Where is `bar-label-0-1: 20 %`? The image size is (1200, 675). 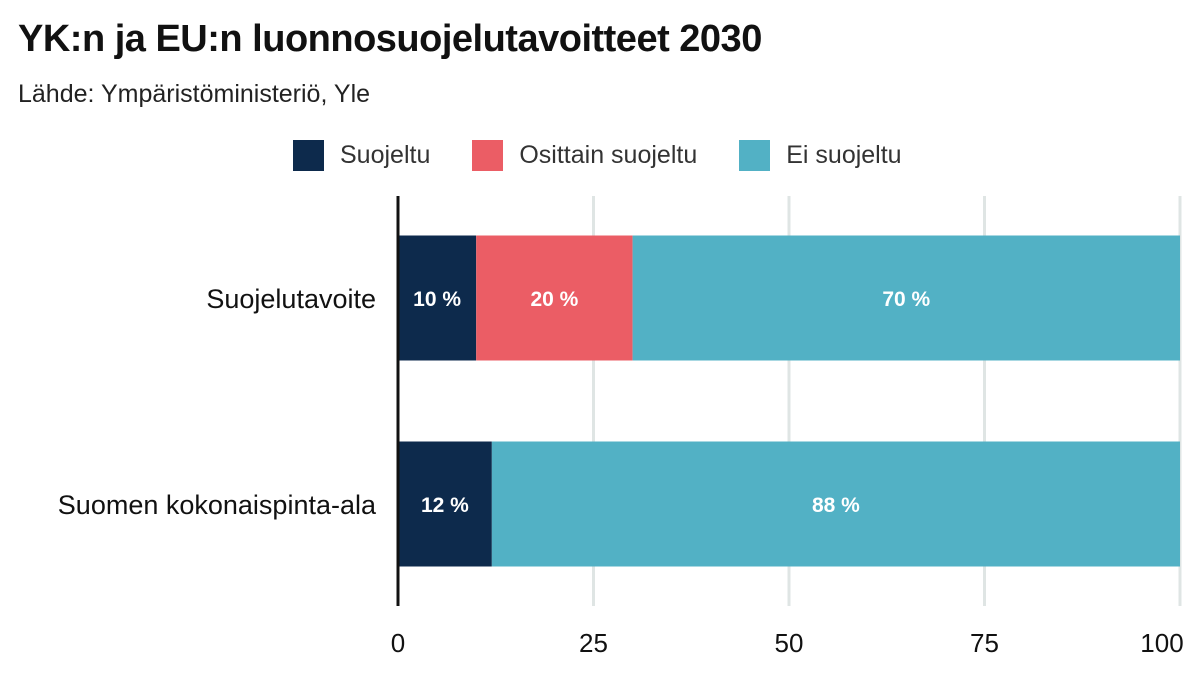
bar-label-0-1: 20 % is located at coordinates (554, 299).